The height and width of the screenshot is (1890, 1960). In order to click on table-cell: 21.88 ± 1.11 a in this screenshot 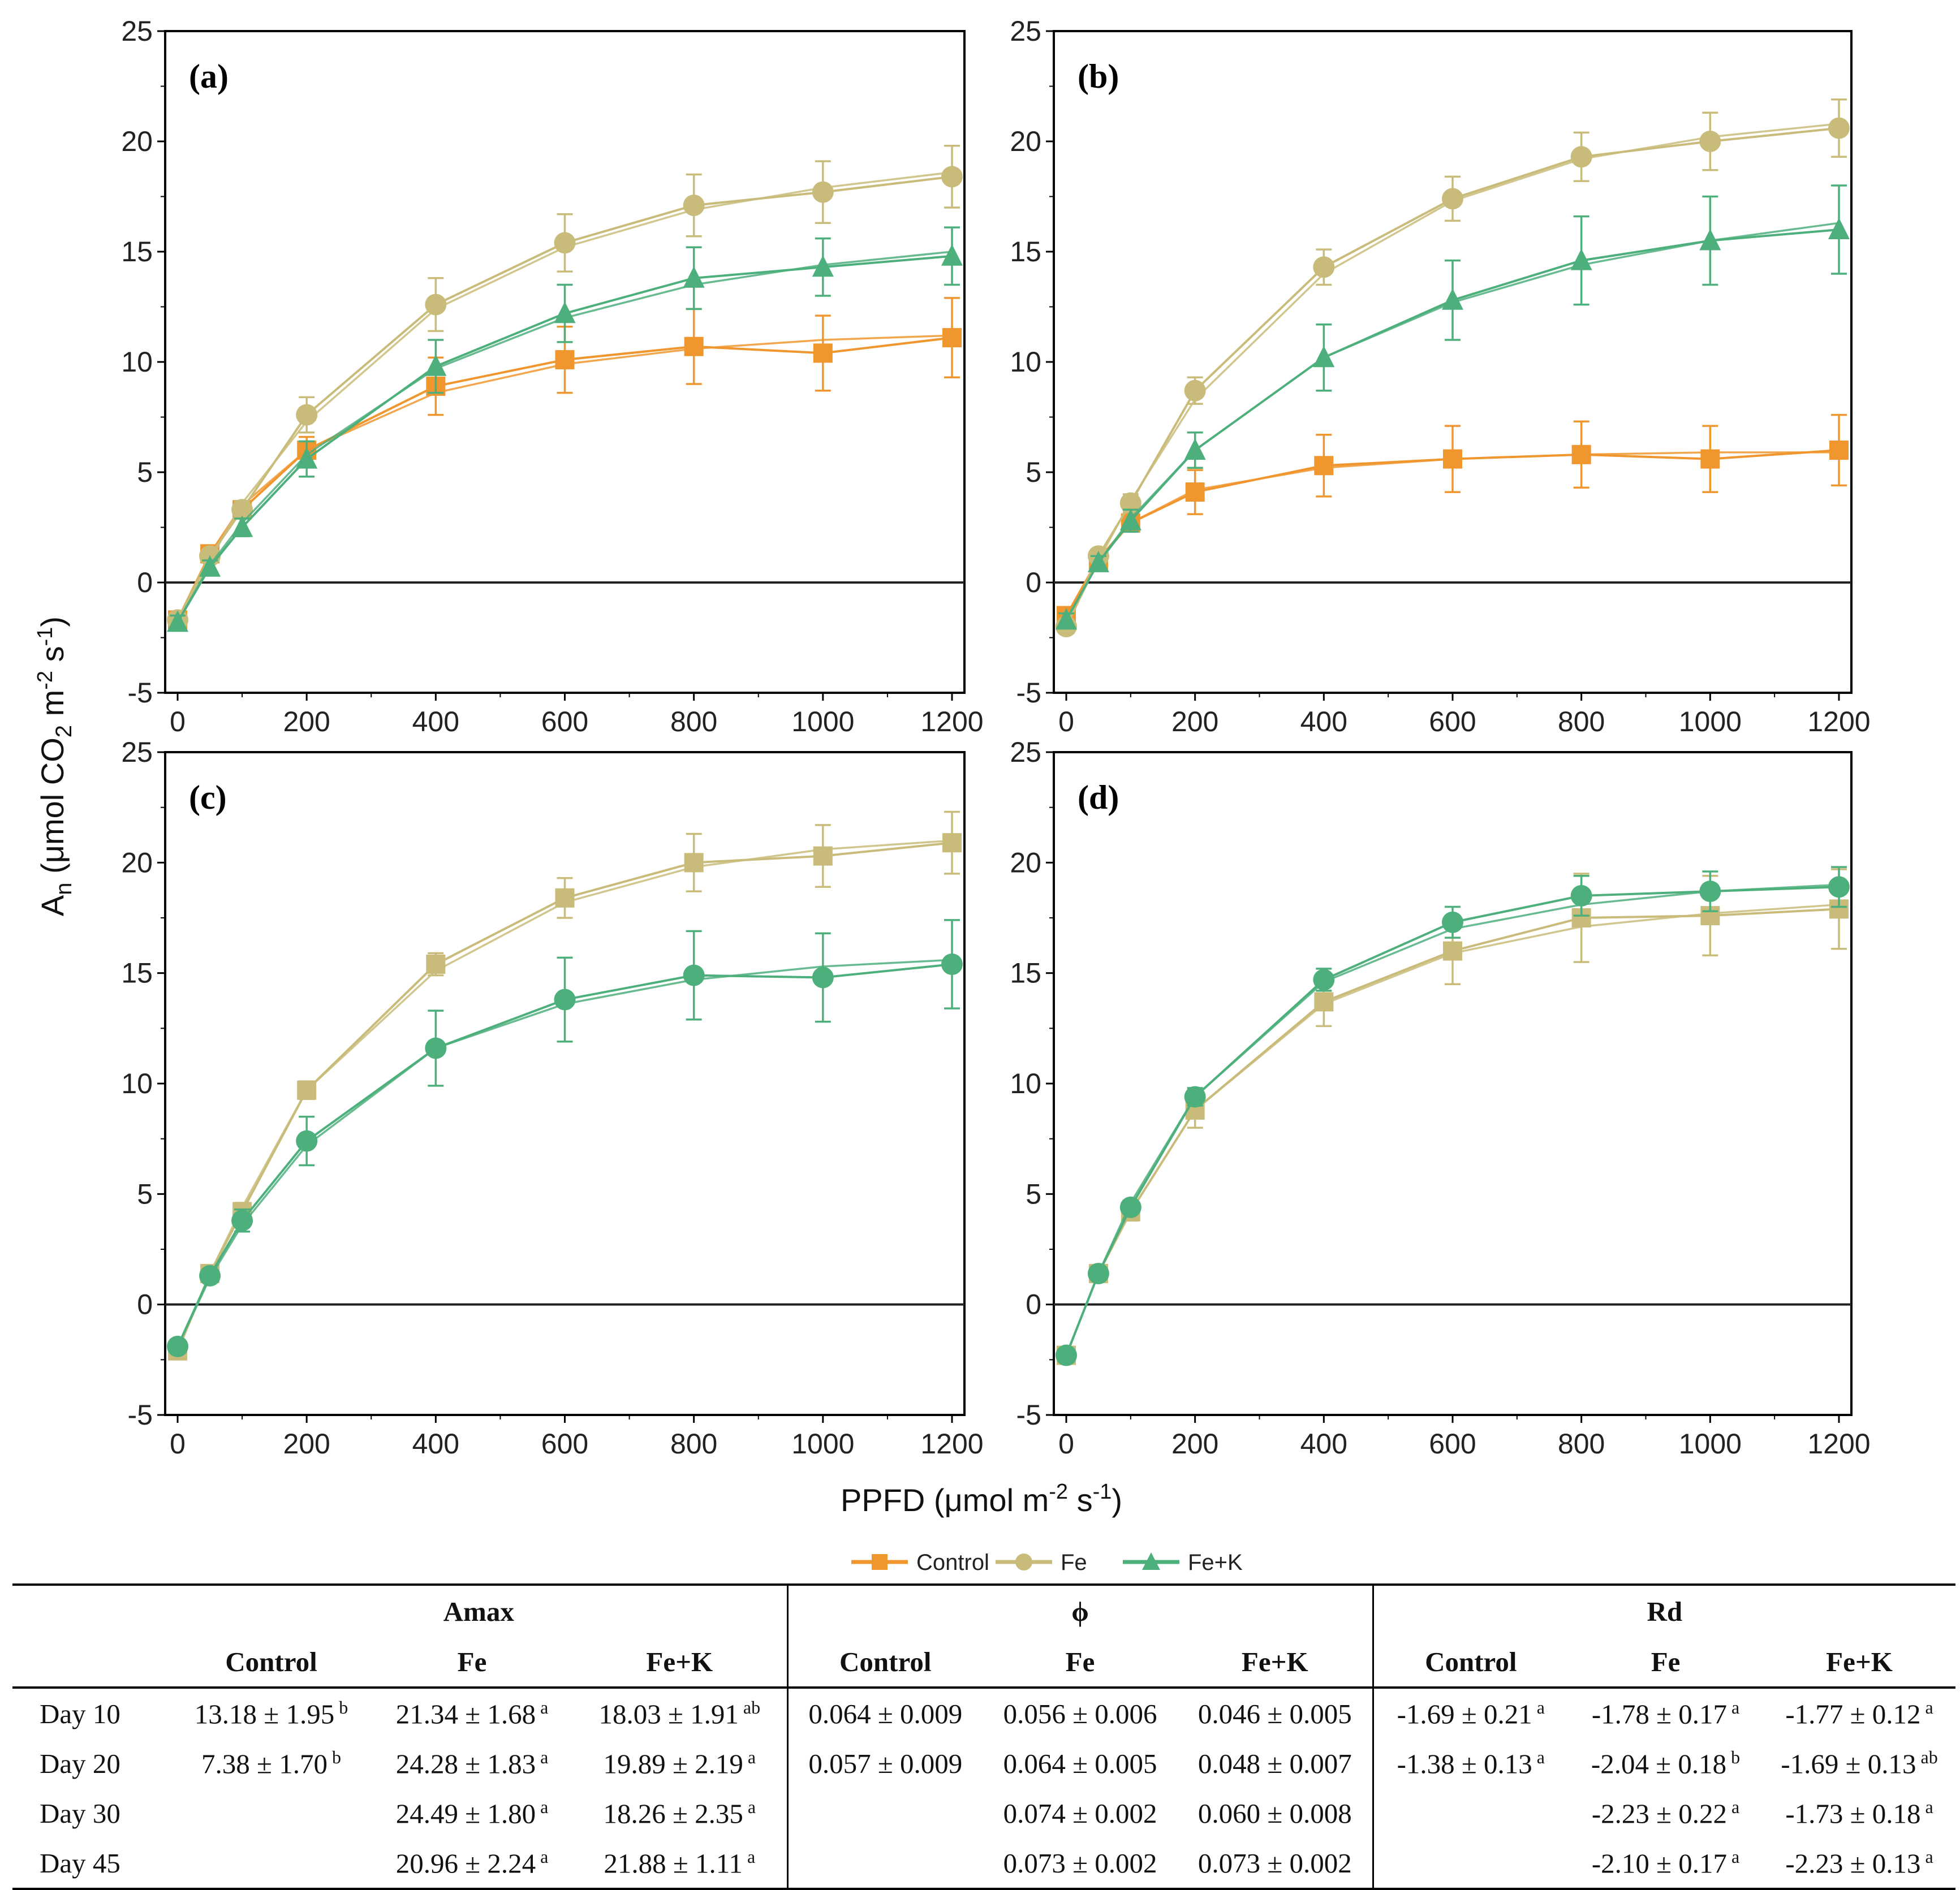, I will do `click(680, 1862)`.